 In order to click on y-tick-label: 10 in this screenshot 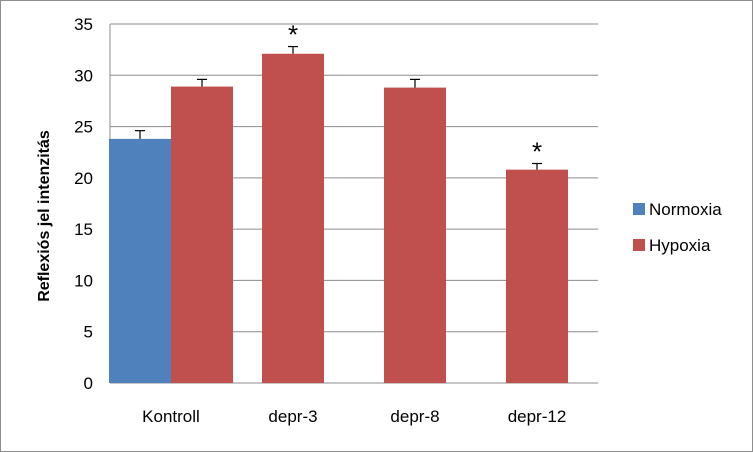, I will do `click(83, 280)`.